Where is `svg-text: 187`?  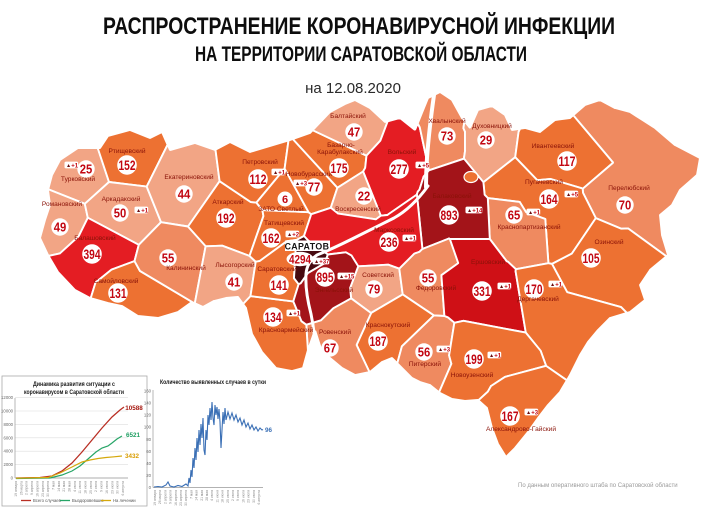 svg-text: 187 is located at coordinates (378, 341).